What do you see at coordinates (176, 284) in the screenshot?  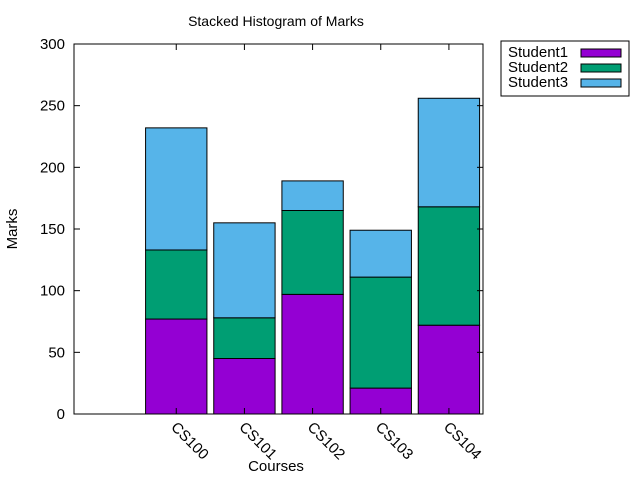 I see `bar-cs100-student2` at bounding box center [176, 284].